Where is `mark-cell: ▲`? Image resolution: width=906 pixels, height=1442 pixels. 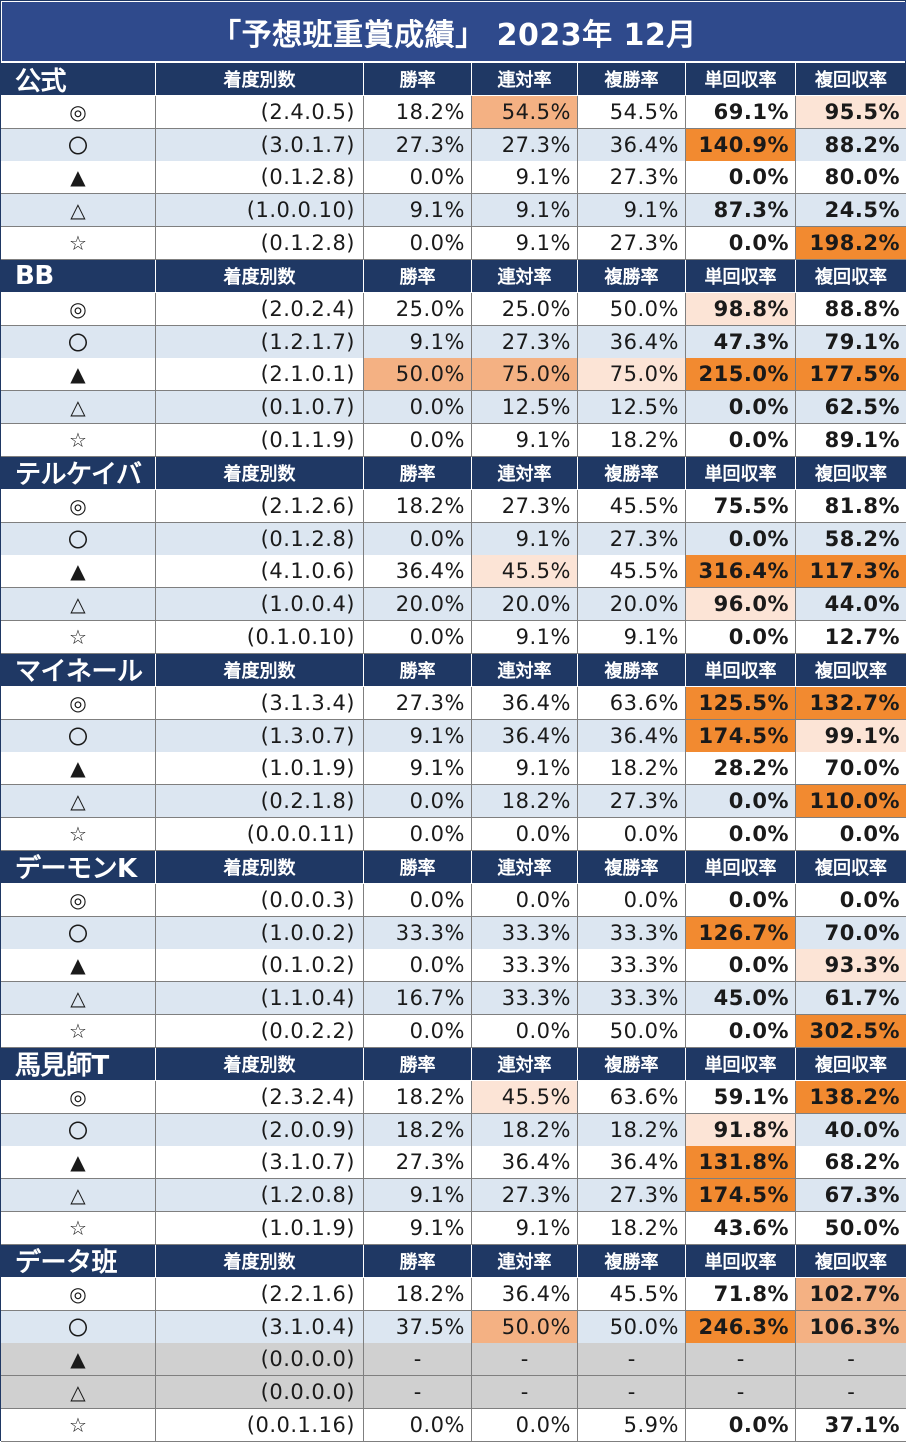
mark-cell: ▲ is located at coordinates (78, 572).